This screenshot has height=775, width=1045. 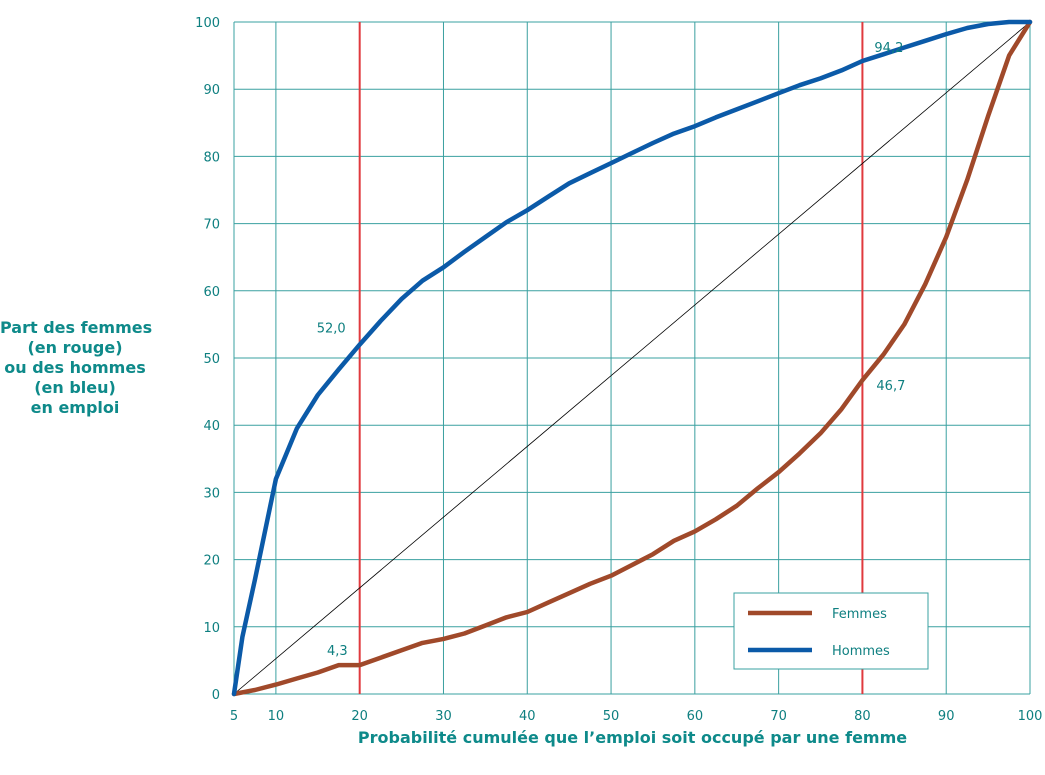 I want to click on legend: Femmes Hommes, so click(x=831, y=631).